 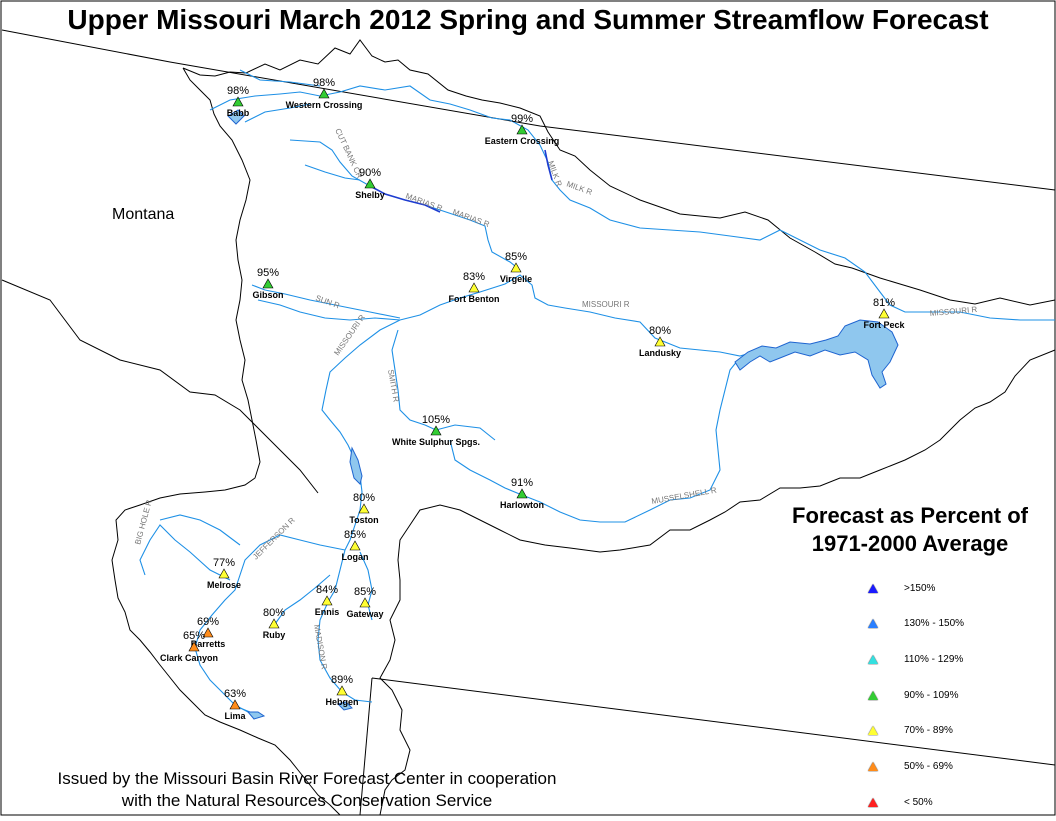 What do you see at coordinates (884, 325) in the screenshot?
I see `station-name: Fort Peck` at bounding box center [884, 325].